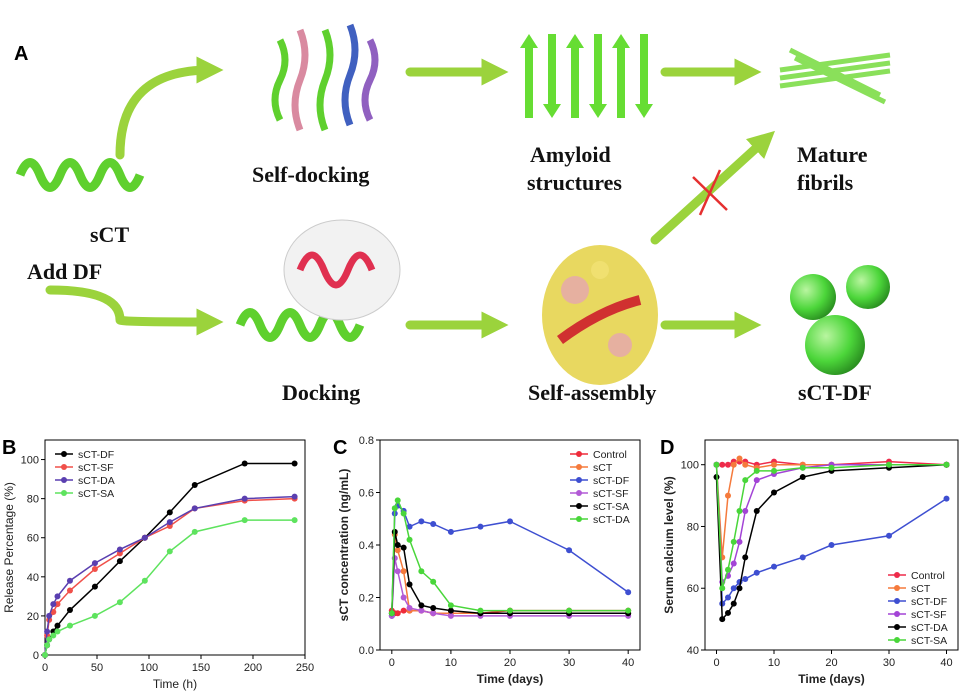 The height and width of the screenshot is (695, 964). I want to click on arrow, so click(134, 310).